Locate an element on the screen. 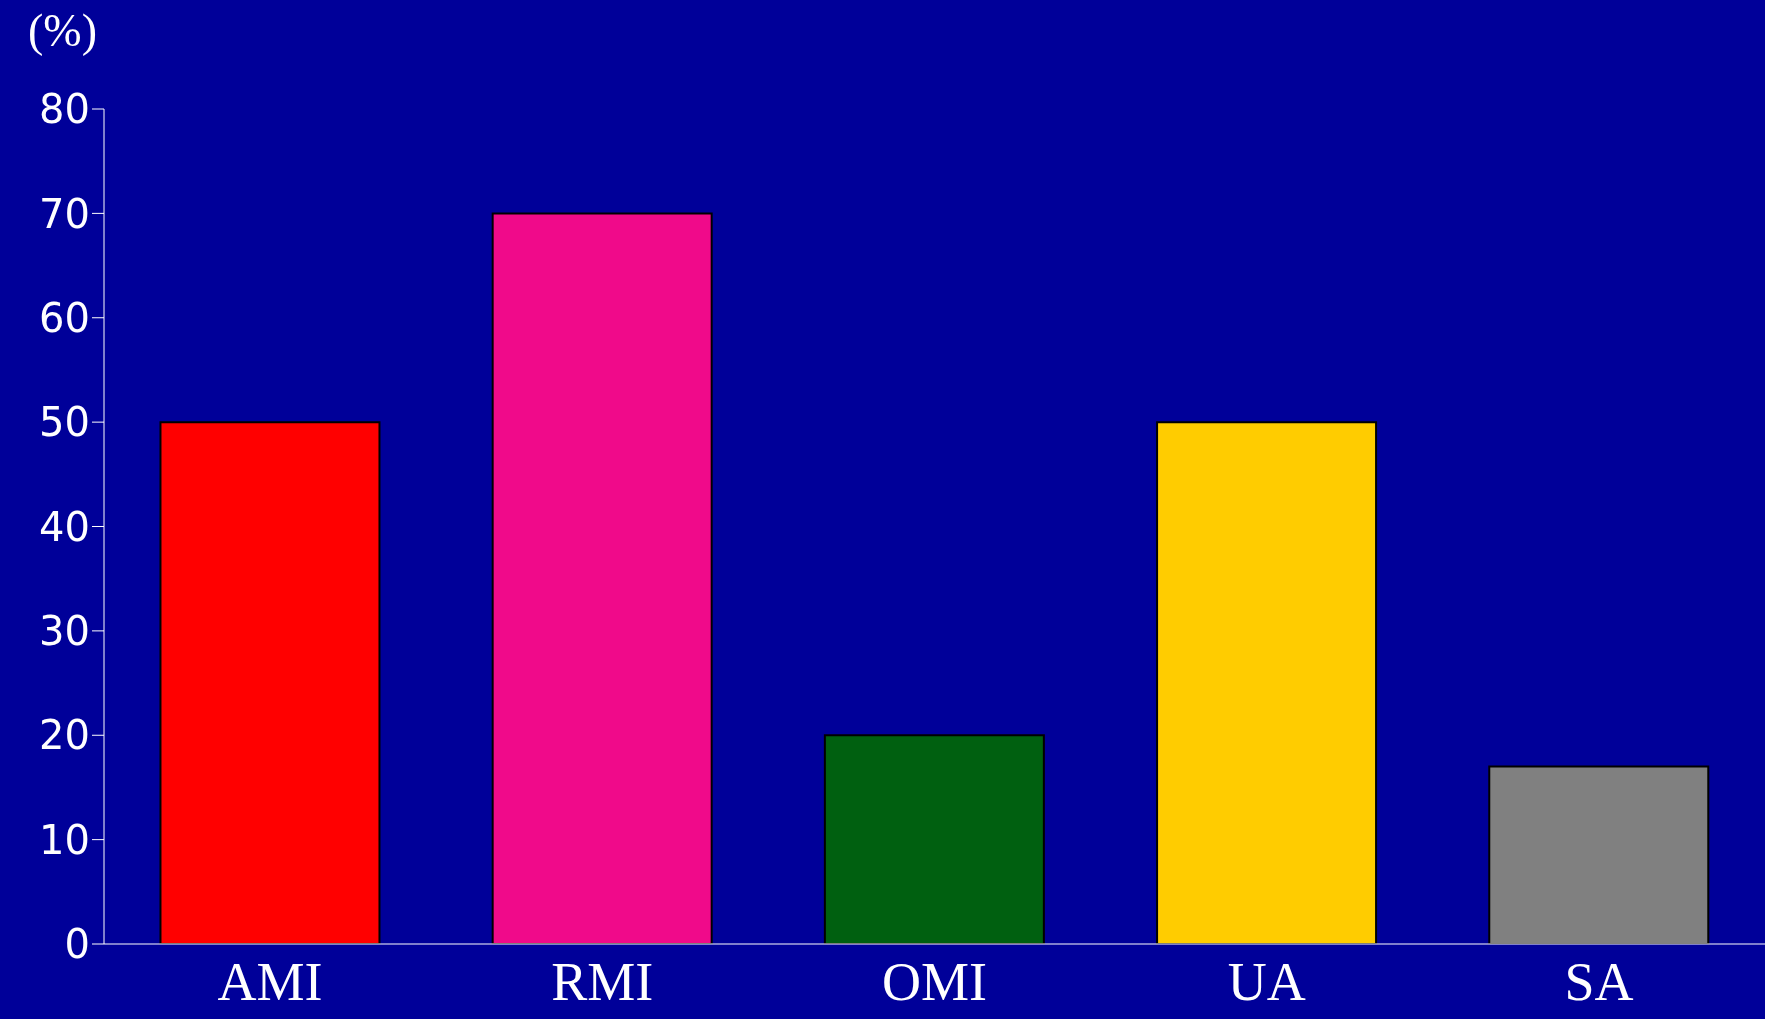 The width and height of the screenshot is (1765, 1019). x-tick-label: UA is located at coordinates (1266, 982).